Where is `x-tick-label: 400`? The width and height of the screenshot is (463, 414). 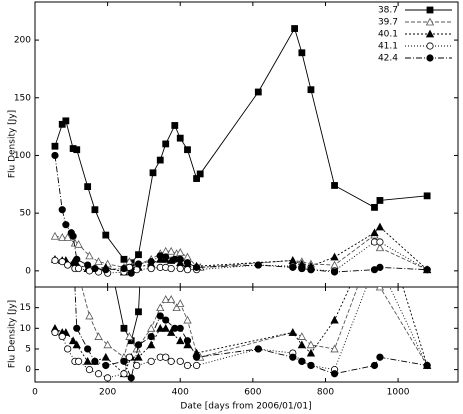
x-tick-label: 400 is located at coordinates (180, 393).